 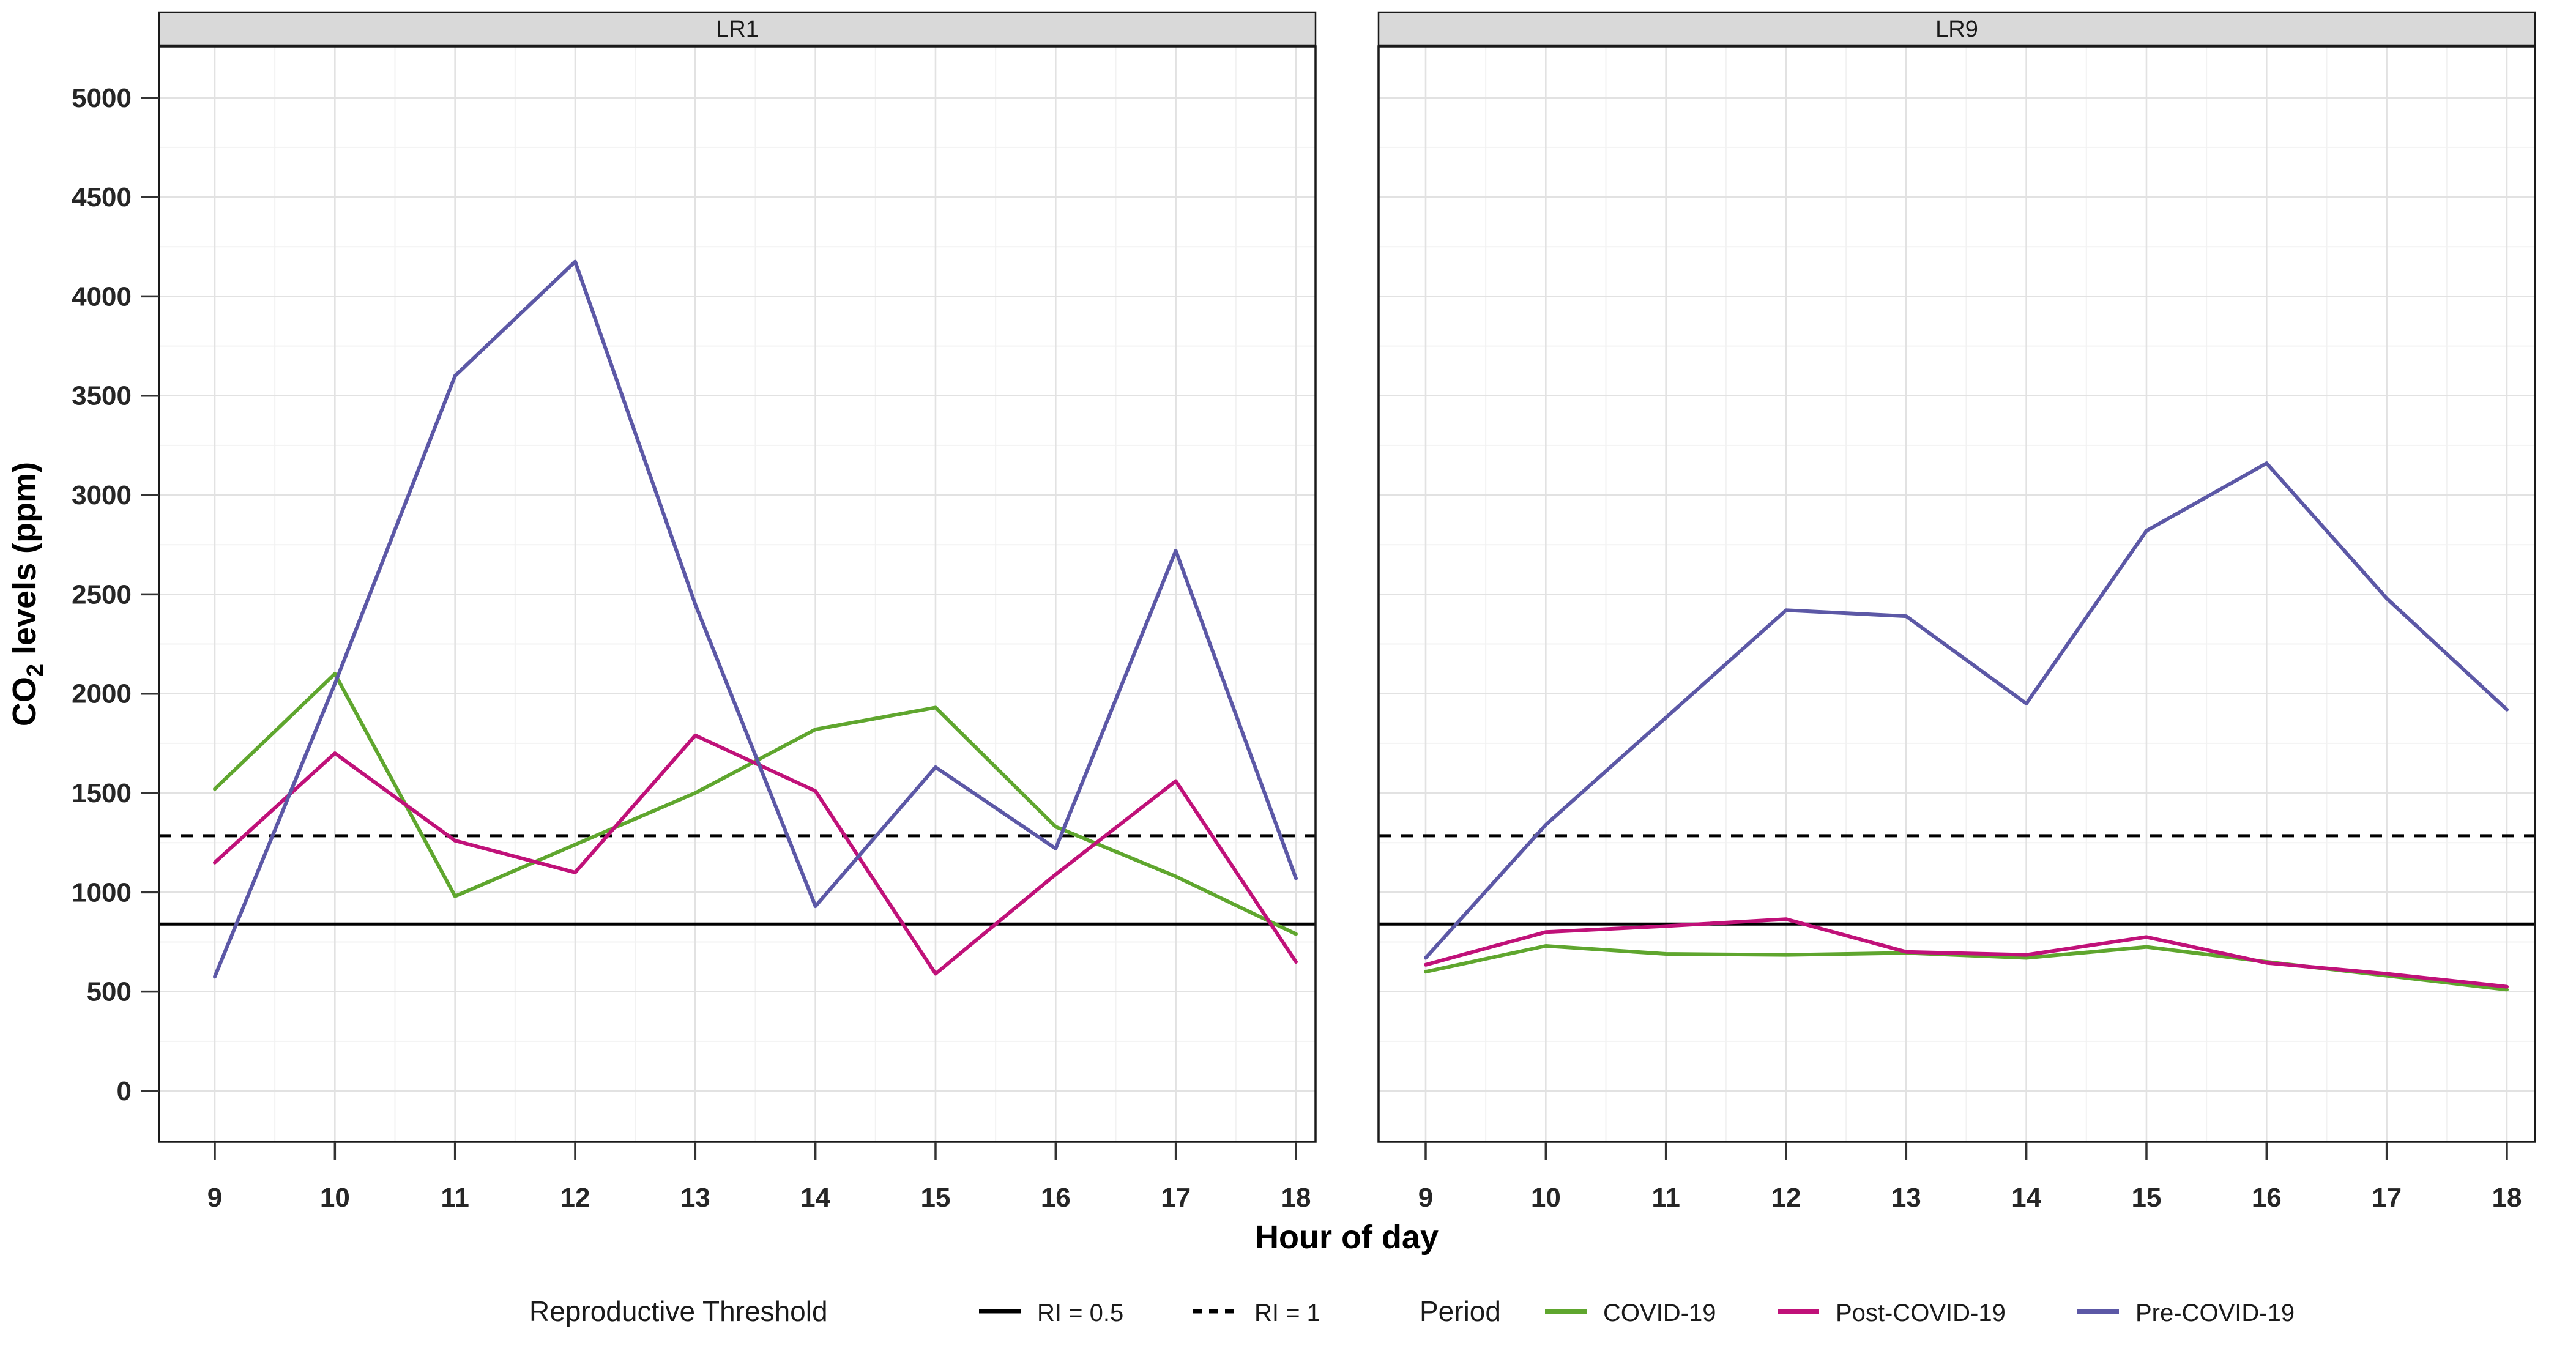 What do you see at coordinates (102, 396) in the screenshot?
I see `y-tick-label: 3500` at bounding box center [102, 396].